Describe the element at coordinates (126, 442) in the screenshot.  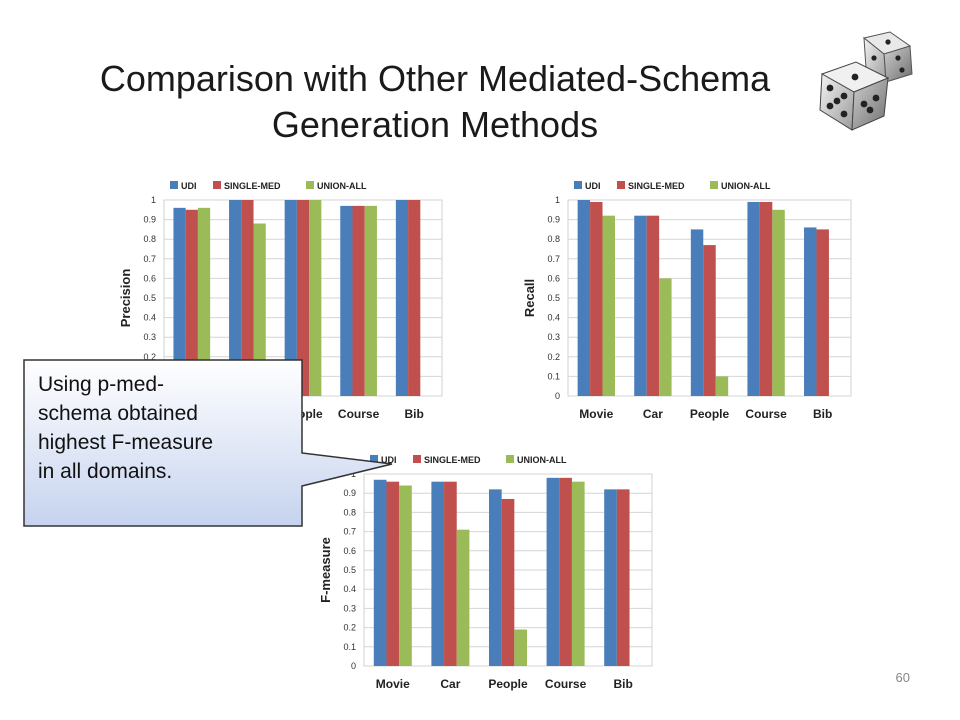
I see `callout-line: highest F-measure` at that location.